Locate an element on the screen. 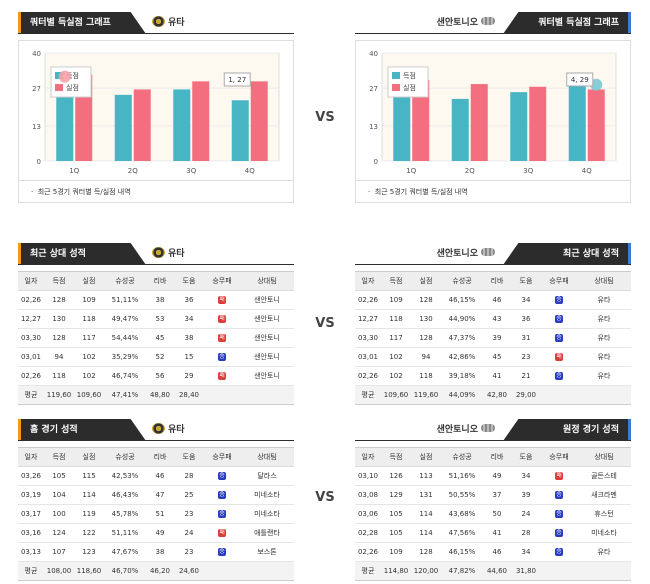 The image size is (650, 584). table-row: 03,30 117 128 47,37% 39 31 승 유타 is located at coordinates (493, 338).